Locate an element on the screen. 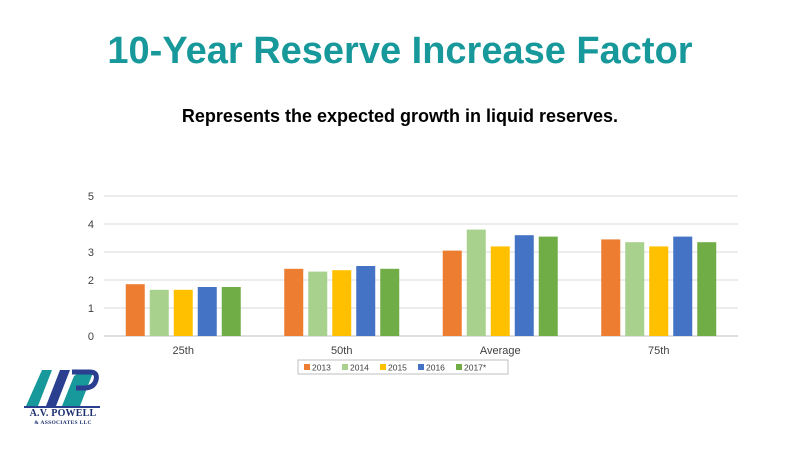 Image resolution: width=800 pixels, height=450 pixels. legend-label: 2017* is located at coordinates (475, 368).